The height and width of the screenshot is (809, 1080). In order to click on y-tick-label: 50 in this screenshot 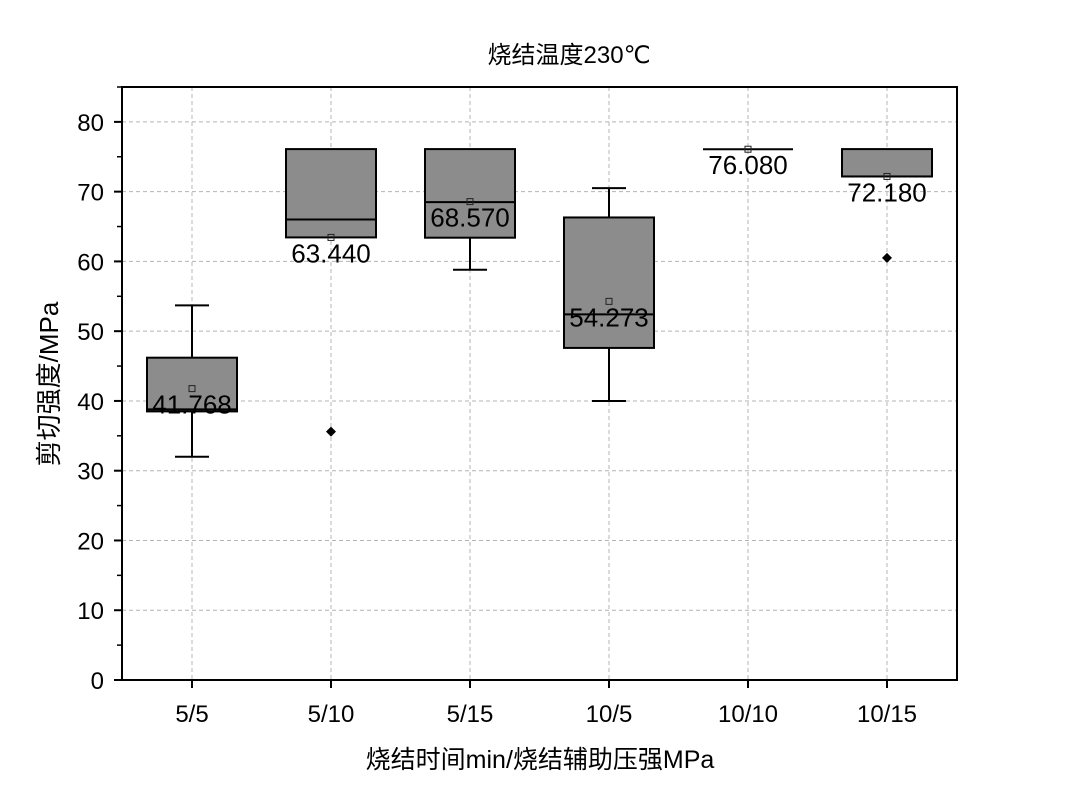, I will do `click(90, 332)`.